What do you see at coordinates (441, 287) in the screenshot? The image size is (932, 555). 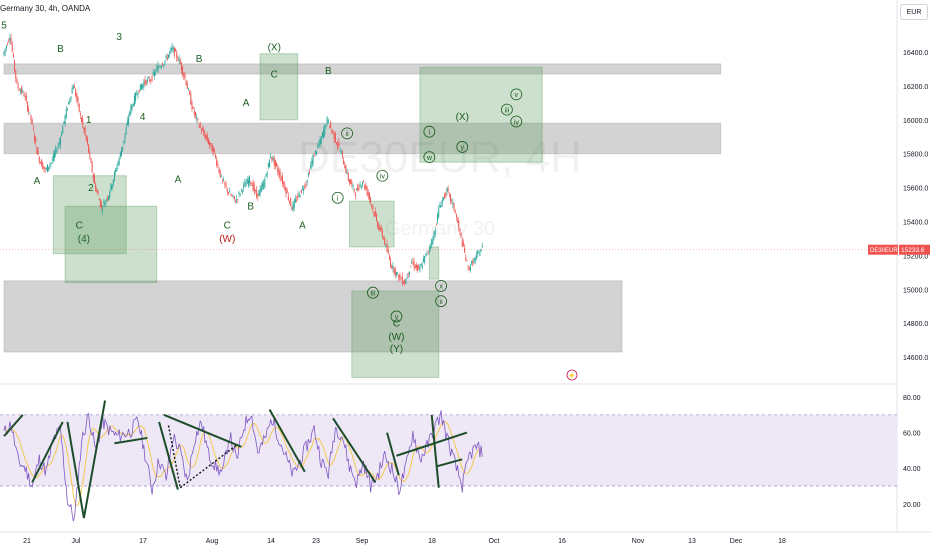 I see `wave-circle-label: x` at bounding box center [441, 287].